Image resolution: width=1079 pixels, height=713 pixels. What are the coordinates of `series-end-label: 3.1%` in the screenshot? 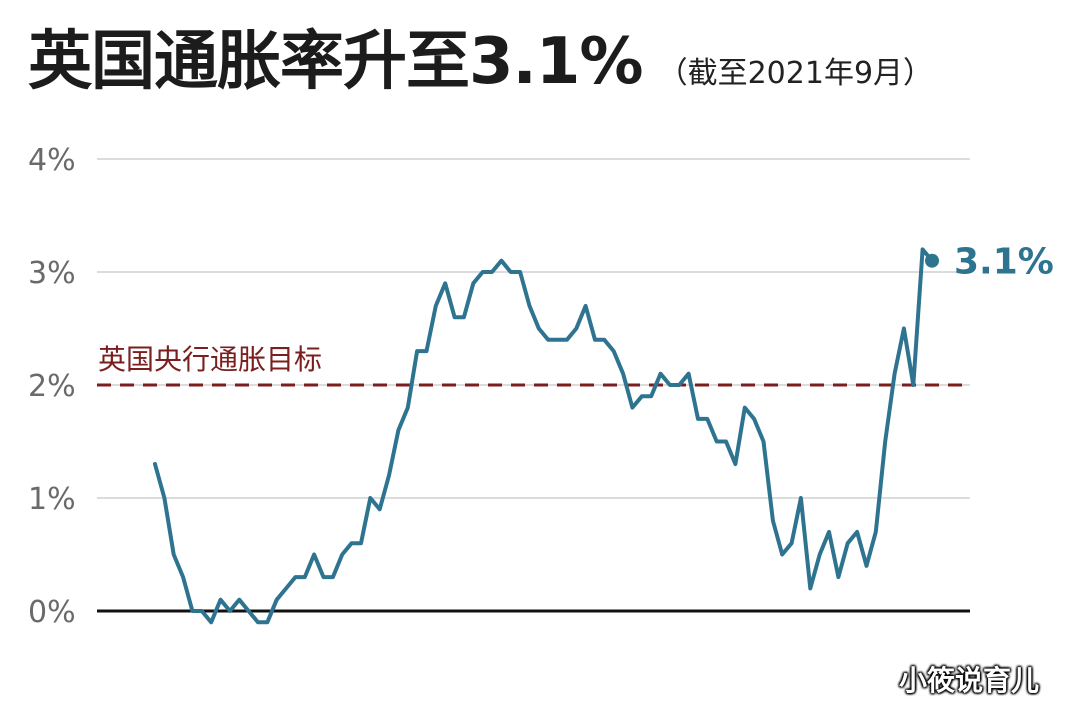 It's located at (1004, 262).